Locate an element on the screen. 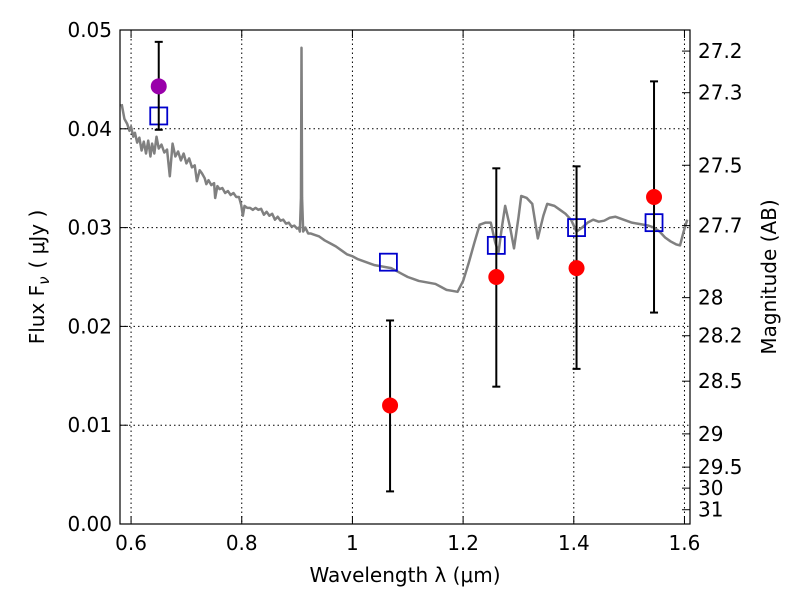  y-tick-label: 0.01 is located at coordinates (89, 425).